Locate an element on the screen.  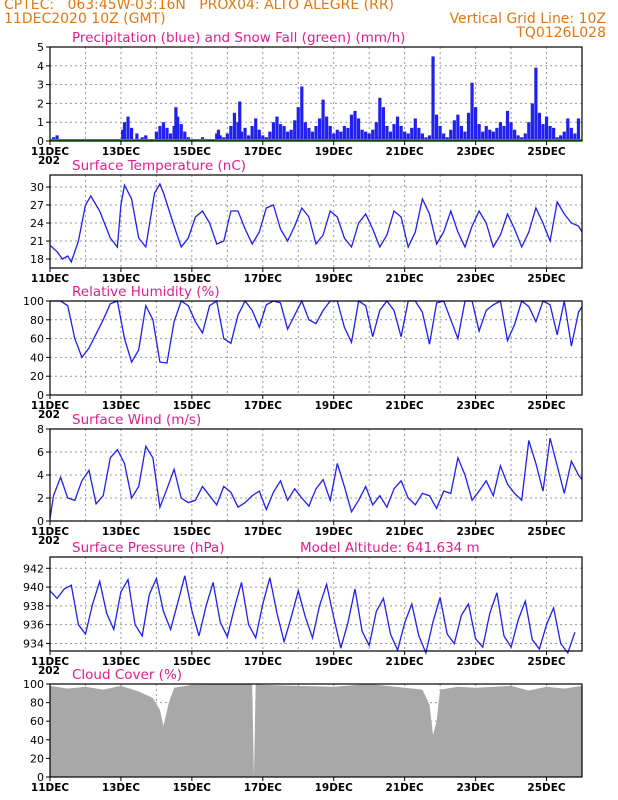
y-tick-label: 20 is located at coordinates (37, 376).